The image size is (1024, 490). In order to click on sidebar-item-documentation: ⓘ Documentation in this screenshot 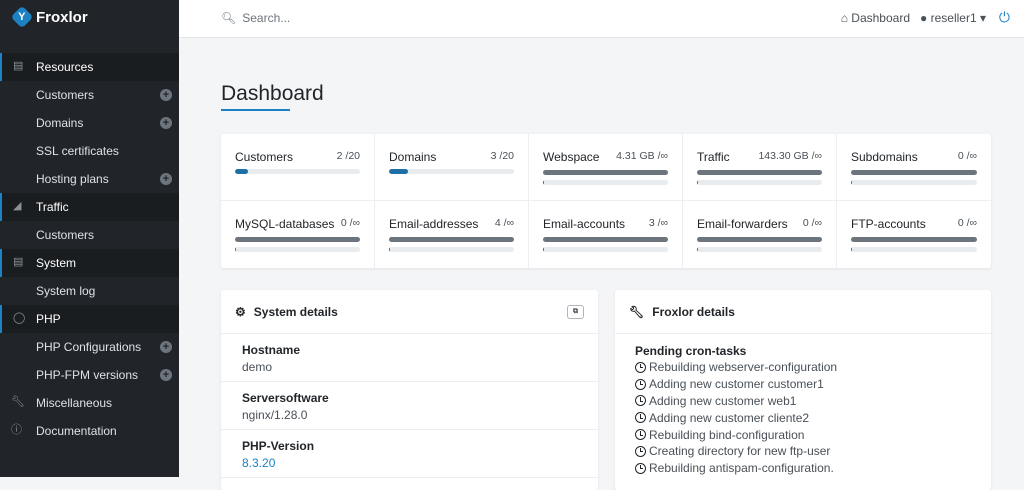, I will do `click(89, 431)`.